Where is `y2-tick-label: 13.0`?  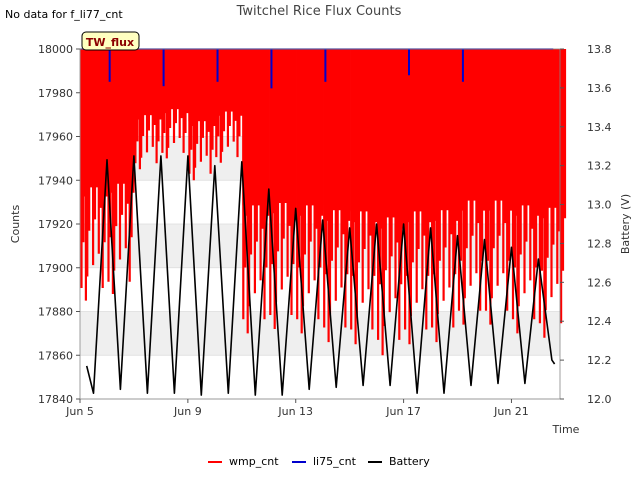
y2-tick-label: 13.0 is located at coordinates (599, 205).